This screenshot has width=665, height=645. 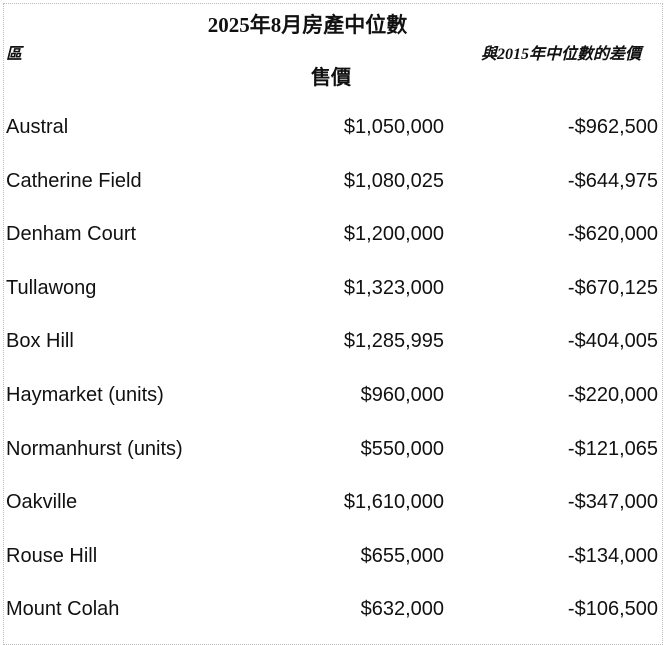 What do you see at coordinates (332, 238) in the screenshot?
I see `table-row: Denham Court $1,200,000 -$620,000` at bounding box center [332, 238].